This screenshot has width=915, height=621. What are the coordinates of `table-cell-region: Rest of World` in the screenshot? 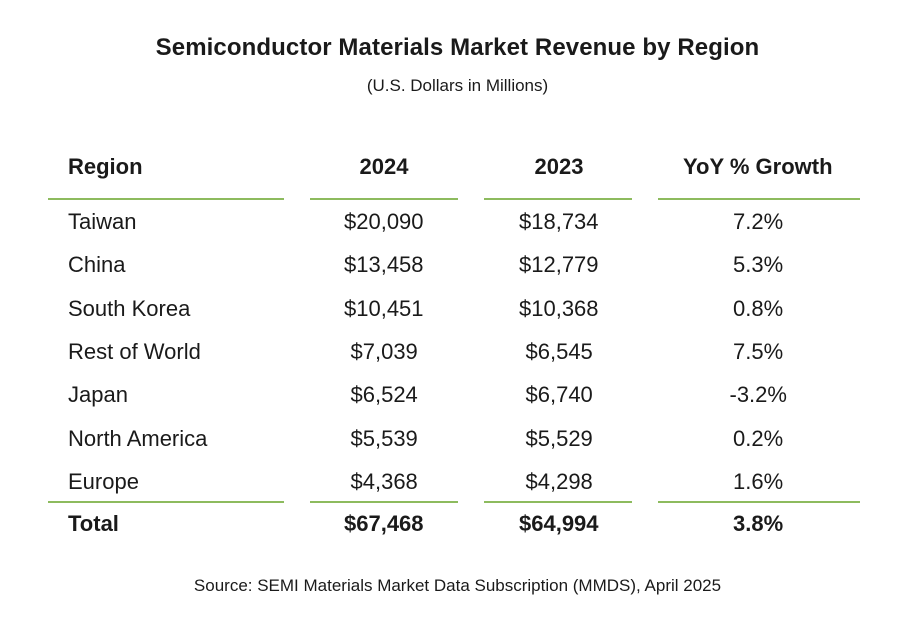 It's located at (134, 351).